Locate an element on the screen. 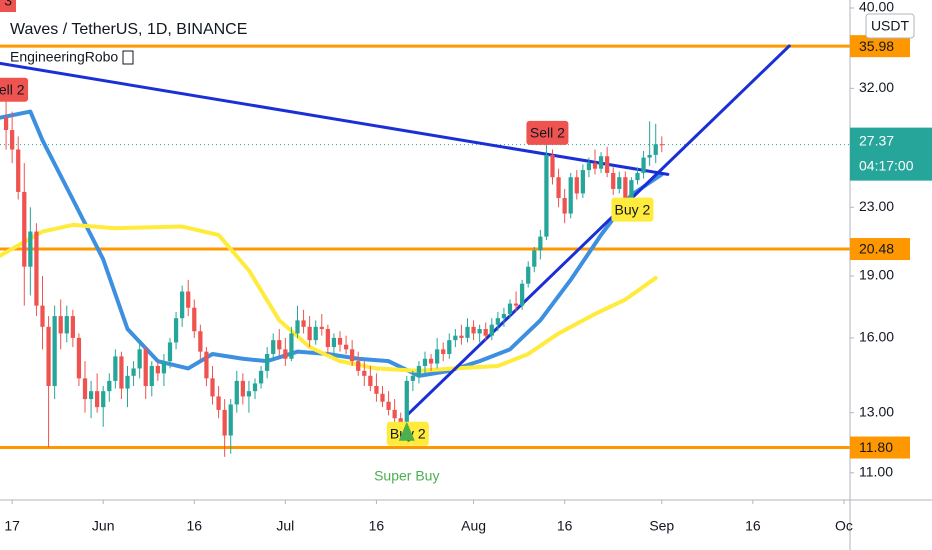  last-price-box is located at coordinates (891, 154).